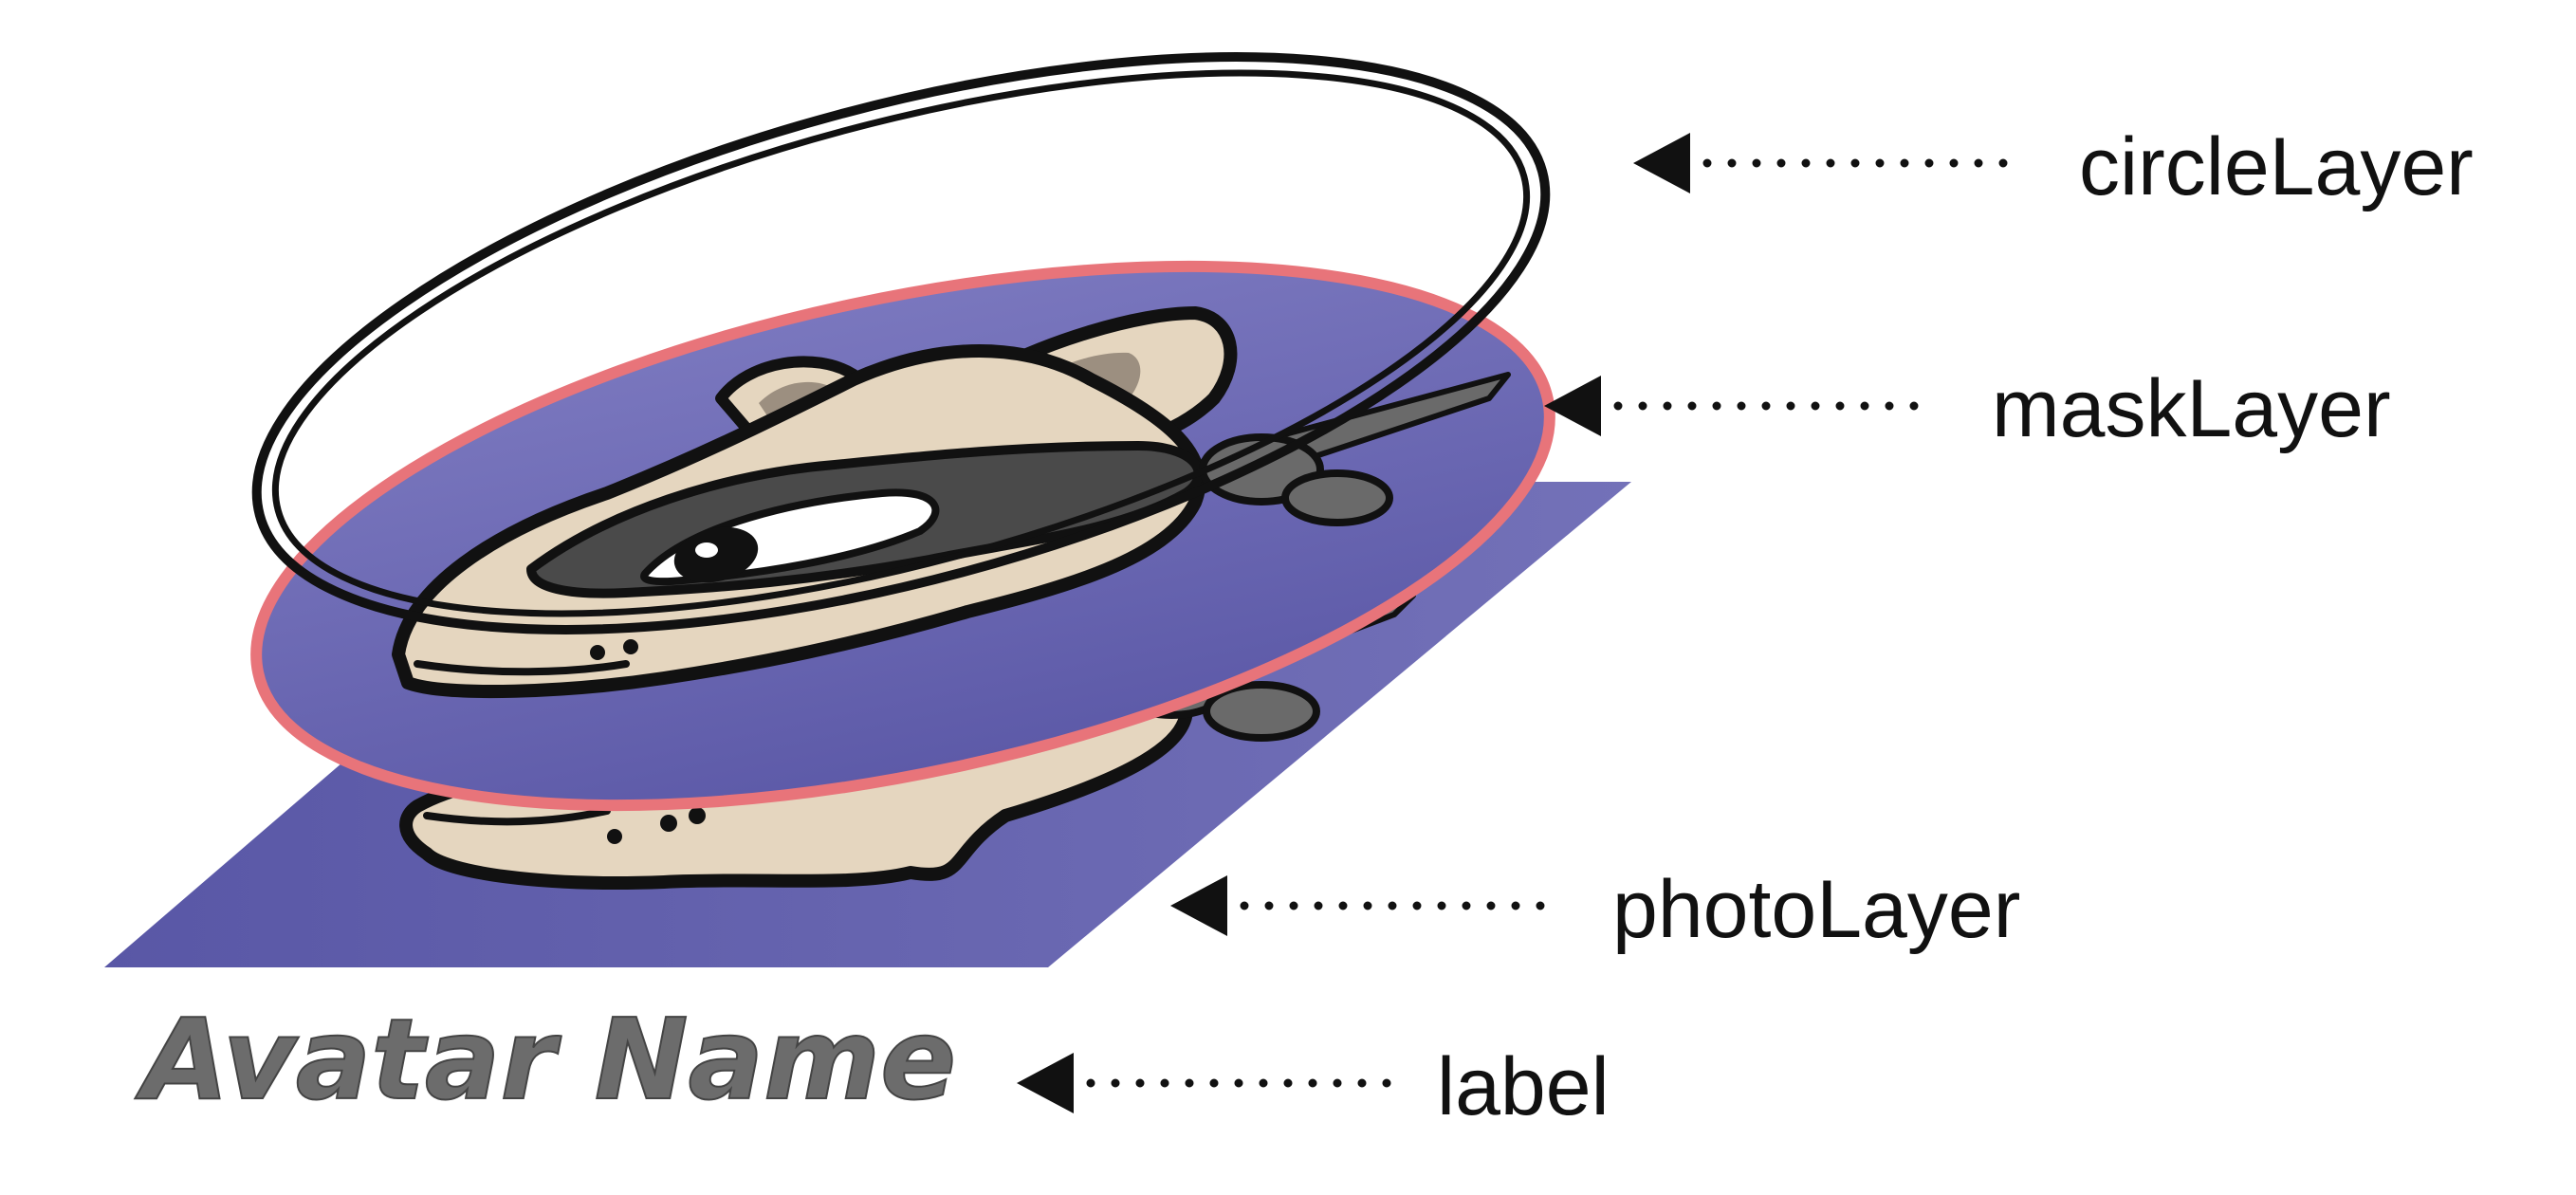  I want to click on circle-layer-label: circleLayer, so click(2276, 167).